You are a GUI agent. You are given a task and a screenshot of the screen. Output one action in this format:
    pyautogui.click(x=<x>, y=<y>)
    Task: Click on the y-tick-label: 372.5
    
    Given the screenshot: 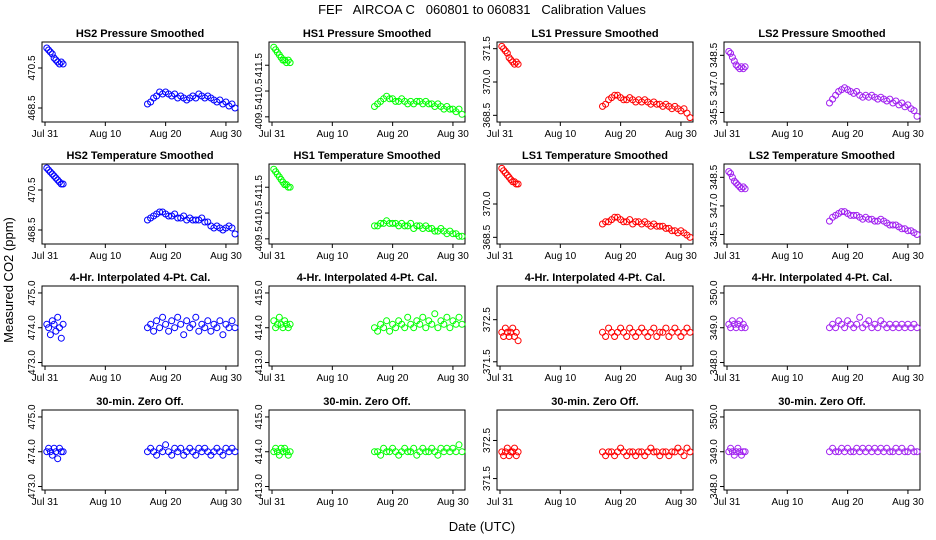 What is the action you would take?
    pyautogui.click(x=487, y=440)
    